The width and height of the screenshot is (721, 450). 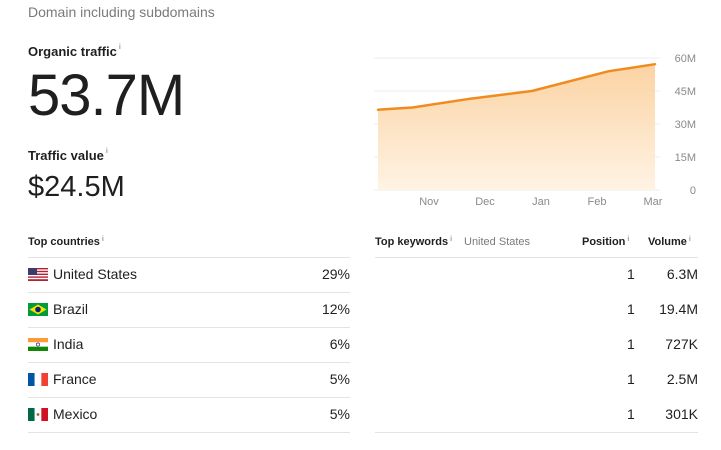 What do you see at coordinates (685, 92) in the screenshot?
I see `y-tick-label: 45M` at bounding box center [685, 92].